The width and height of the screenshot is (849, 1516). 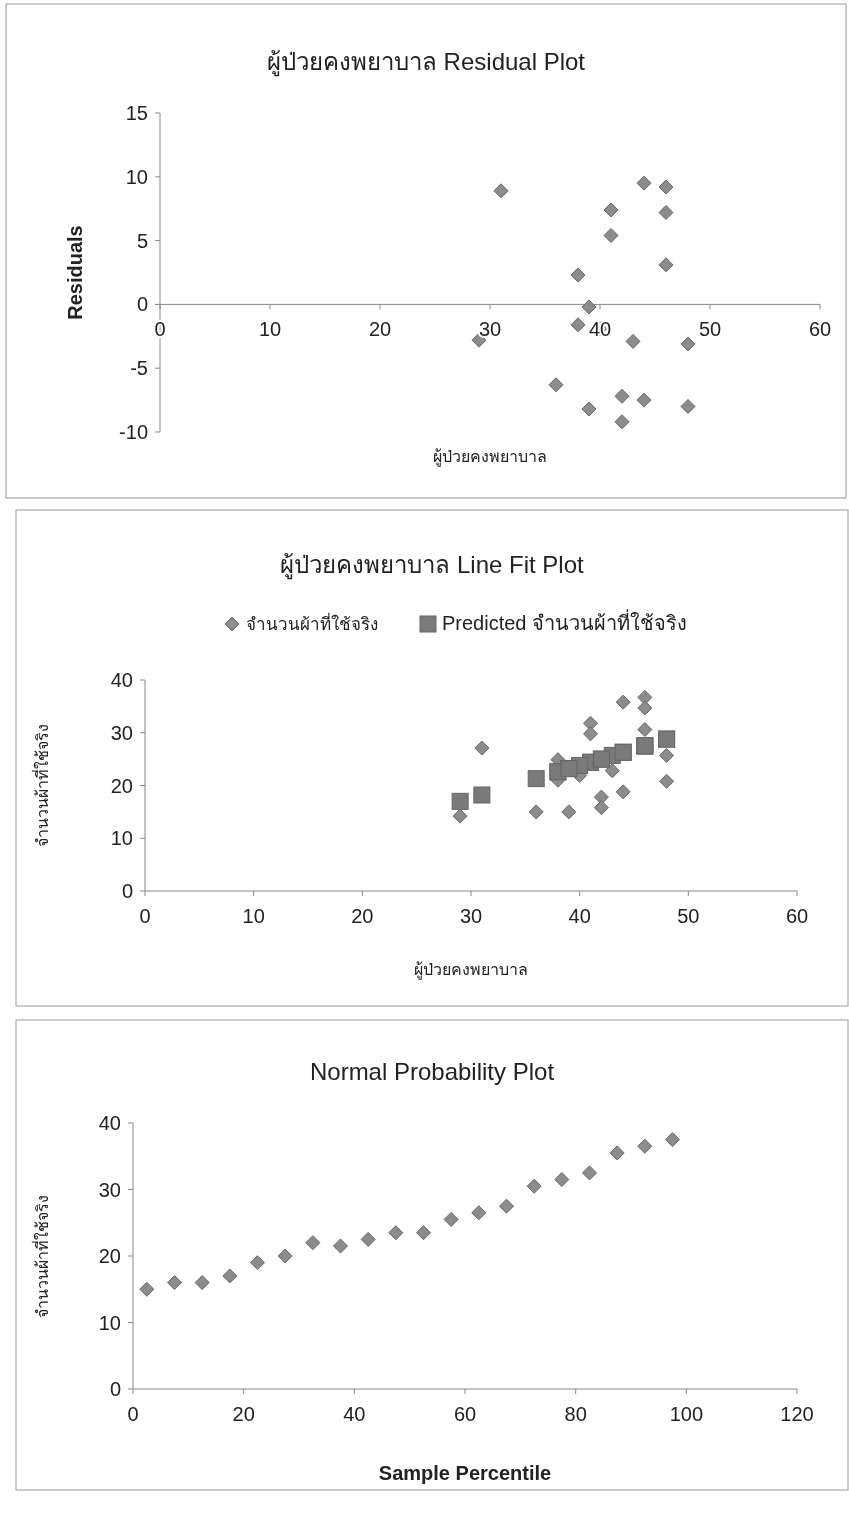 I want to click on chart-title: ผู้ป่วยคงพยาบาล Residual Plot, so click(x=426, y=62).